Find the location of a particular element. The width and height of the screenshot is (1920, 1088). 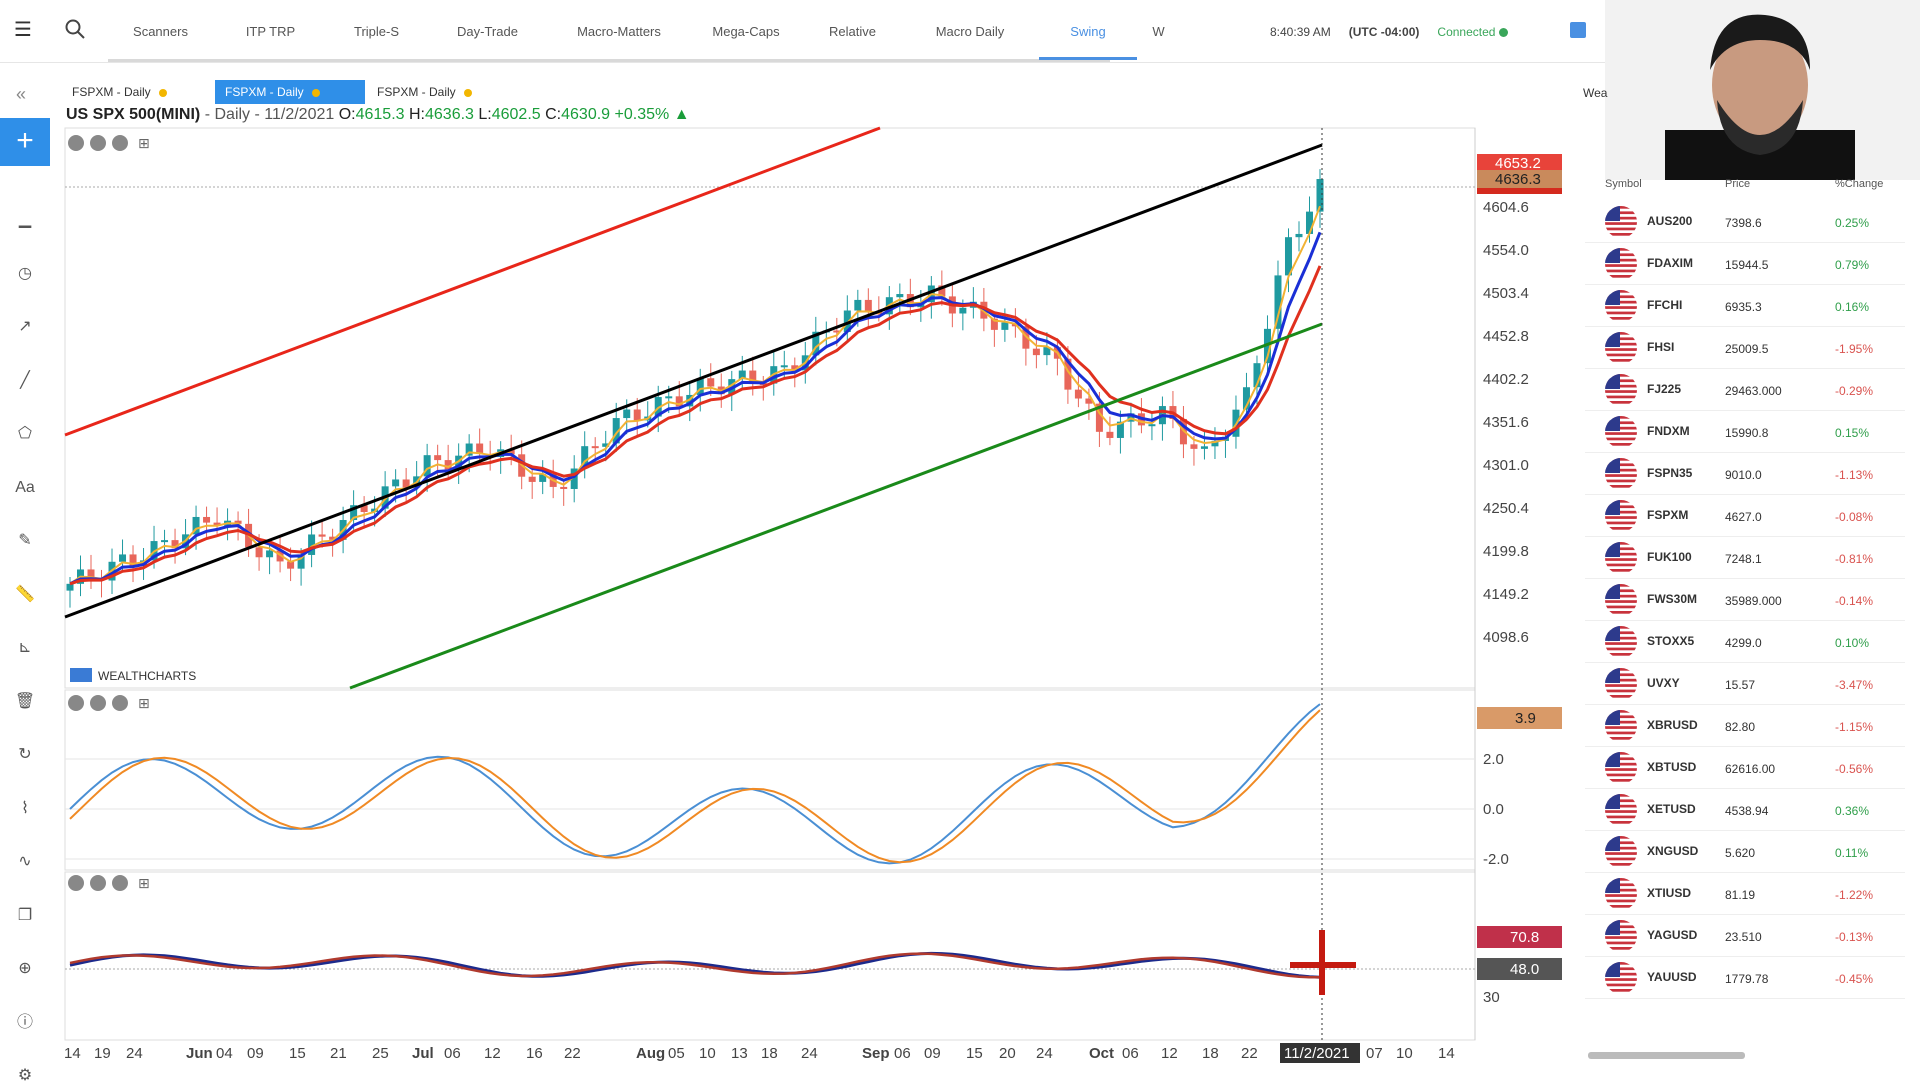

ruler-icon: 📏 is located at coordinates (25, 594).